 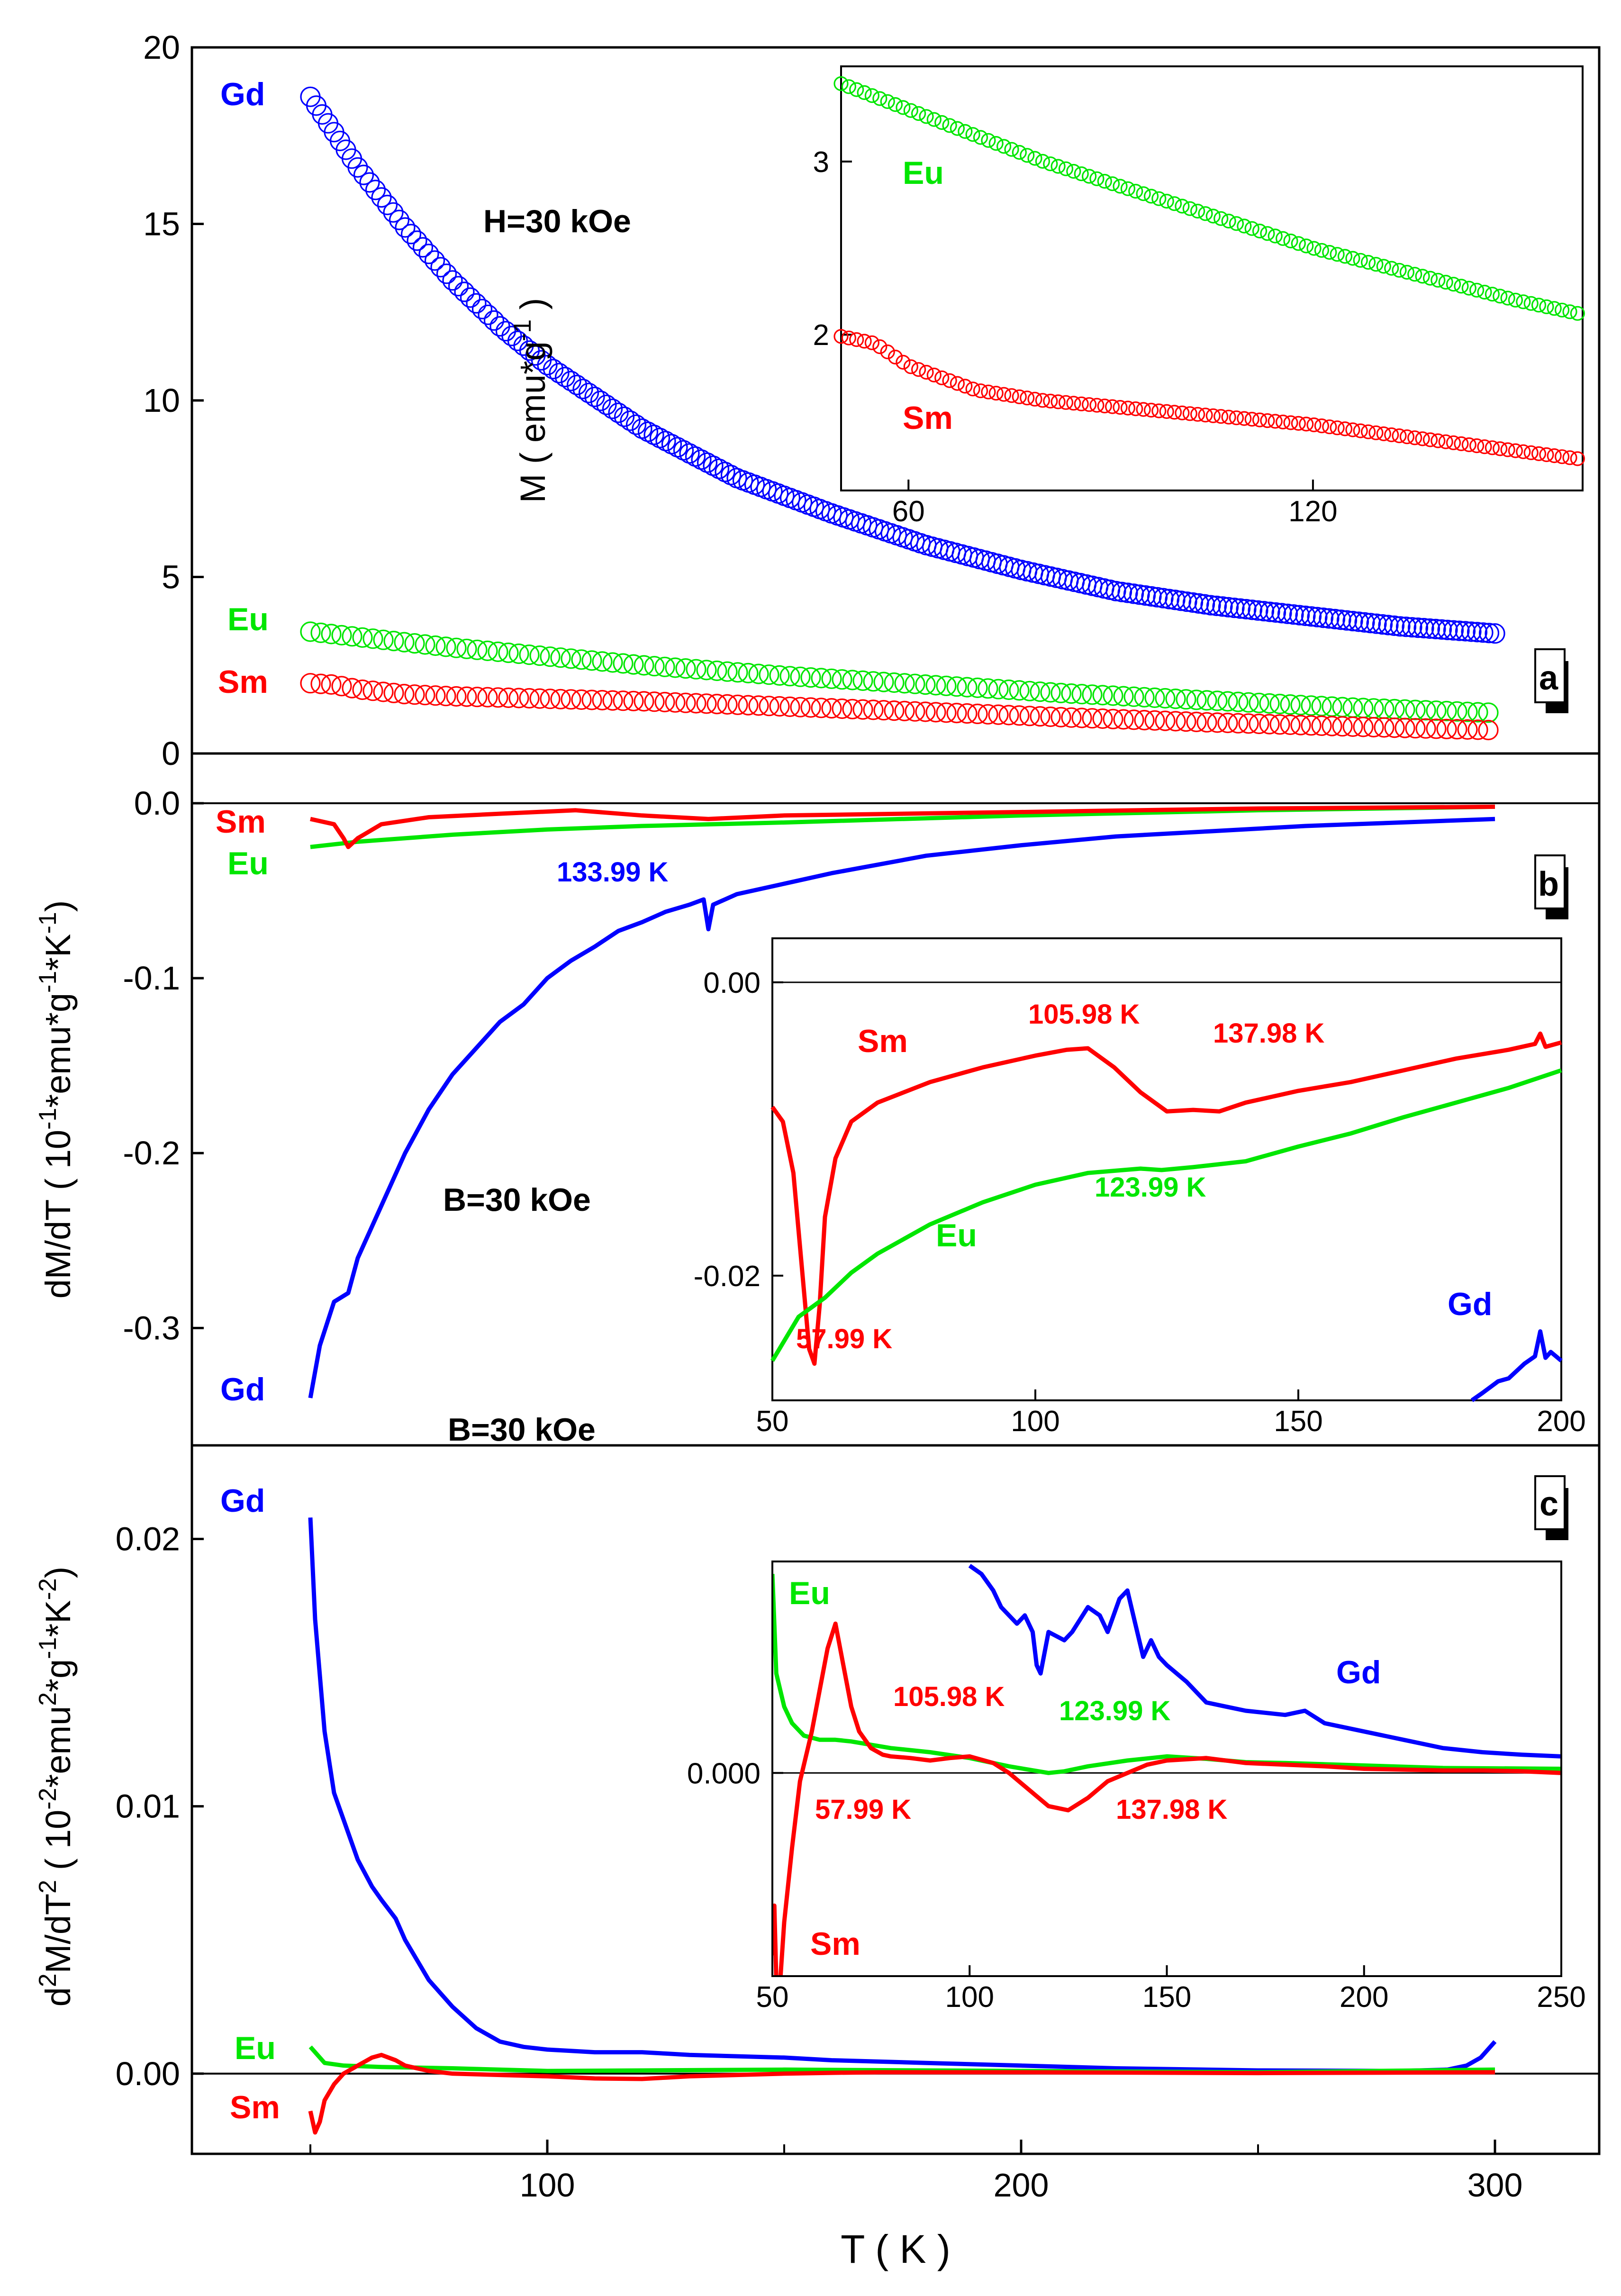 What do you see at coordinates (242, 1501) in the screenshot?
I see `panel-c-series-label-gd: Gd` at bounding box center [242, 1501].